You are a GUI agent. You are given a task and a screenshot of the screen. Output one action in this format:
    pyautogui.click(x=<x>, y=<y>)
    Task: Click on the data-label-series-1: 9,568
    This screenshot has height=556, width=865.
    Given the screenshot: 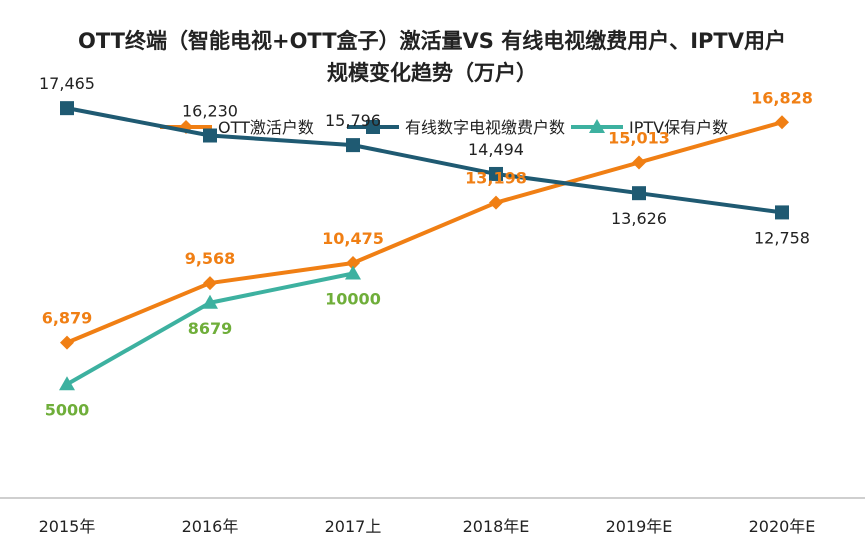 What is the action you would take?
    pyautogui.click(x=210, y=258)
    